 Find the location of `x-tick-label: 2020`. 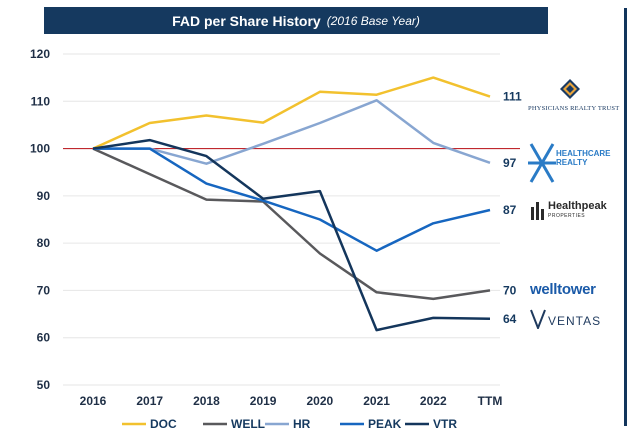

x-tick-label: 2020 is located at coordinates (320, 401).